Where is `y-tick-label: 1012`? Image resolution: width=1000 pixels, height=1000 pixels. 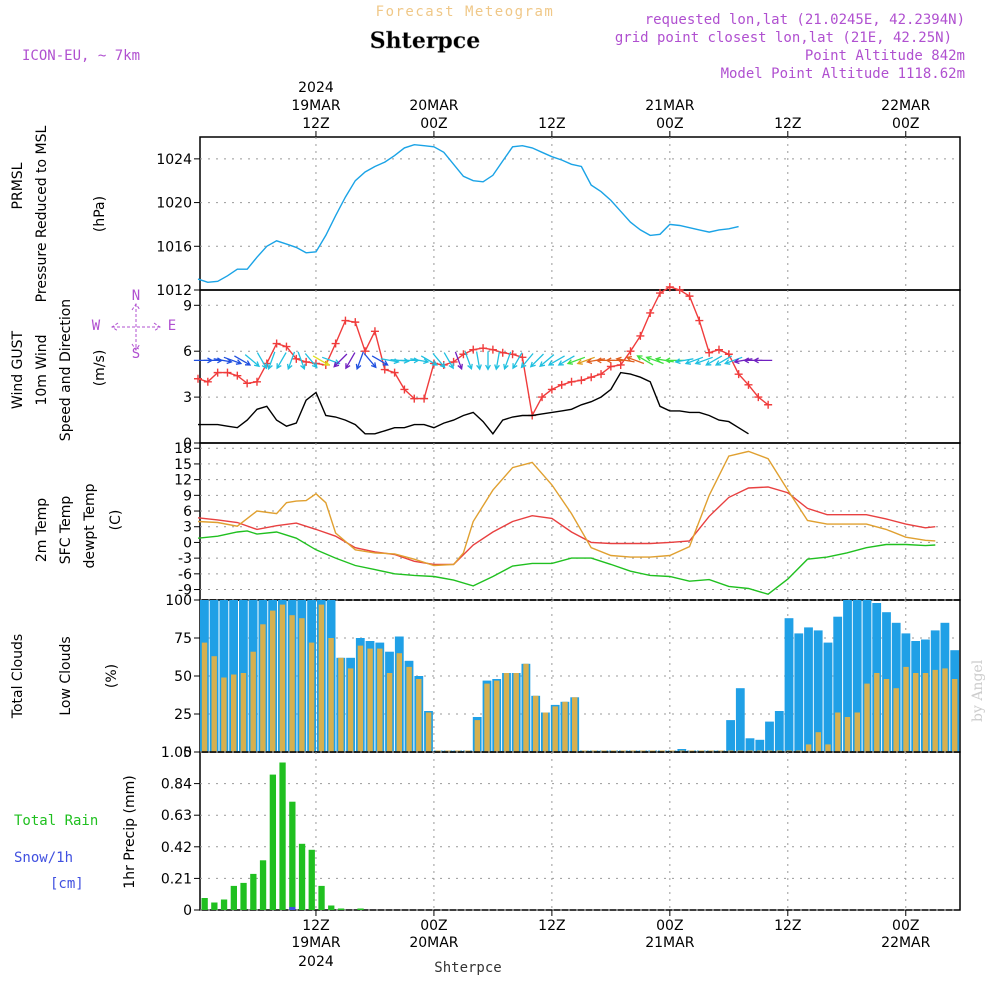
y-tick-label: 1012 is located at coordinates (174, 291).